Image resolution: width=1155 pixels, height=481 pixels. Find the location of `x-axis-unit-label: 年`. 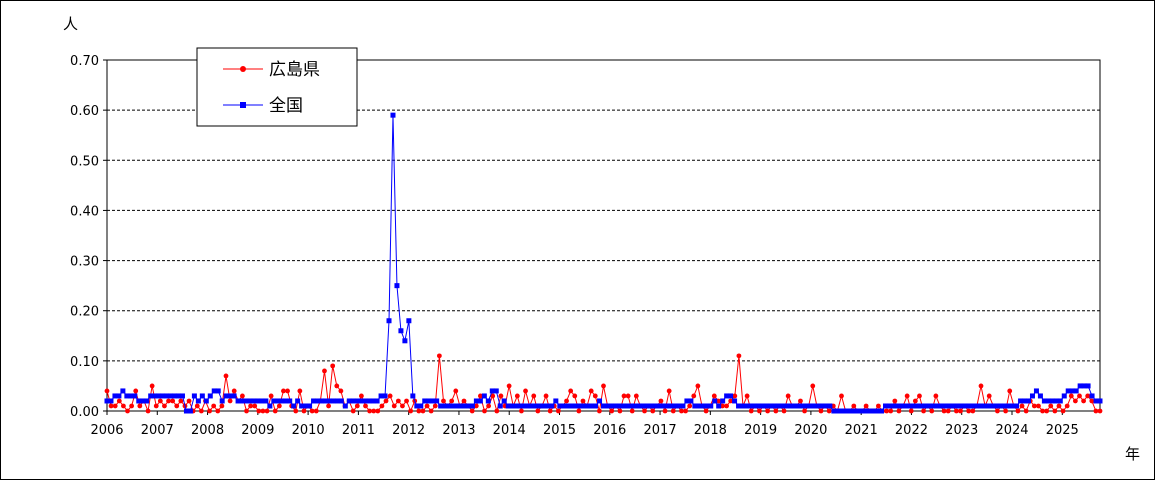

x-axis-unit-label: 年 is located at coordinates (1132, 454).